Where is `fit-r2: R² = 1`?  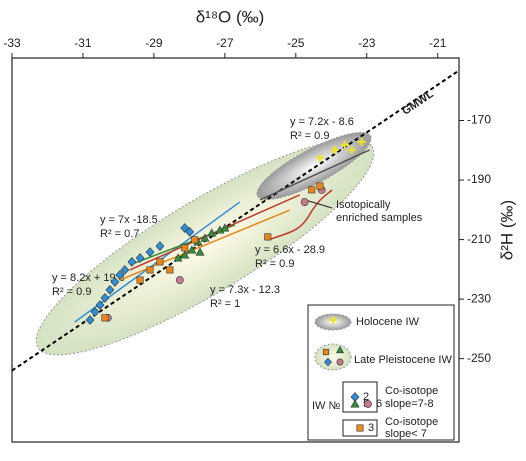 fit-r2: R² = 1 is located at coordinates (225, 304).